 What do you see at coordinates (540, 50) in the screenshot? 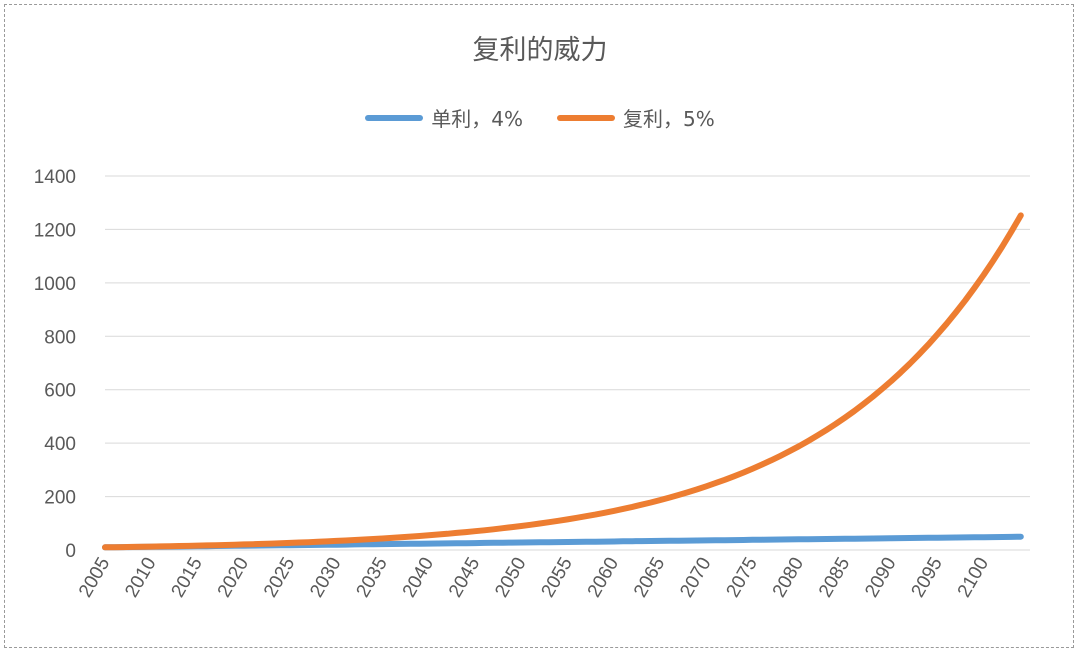
I see `chart-title: 复利的威力` at bounding box center [540, 50].